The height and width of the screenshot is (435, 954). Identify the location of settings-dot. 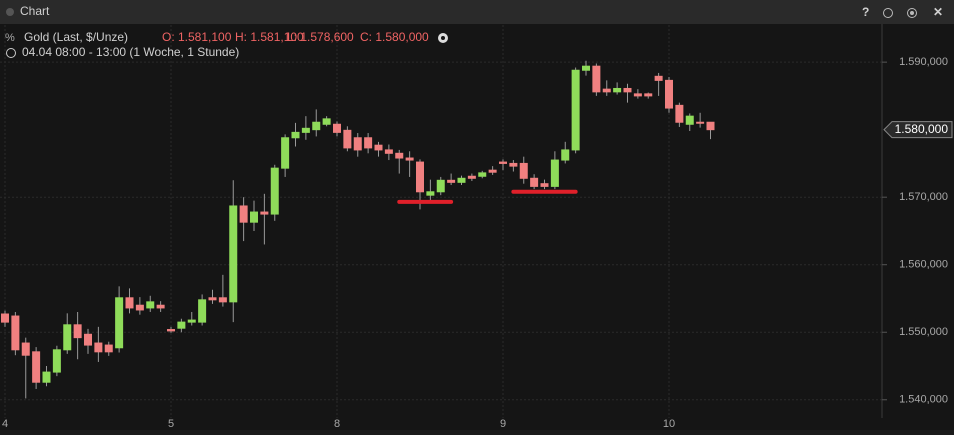
(912, 13).